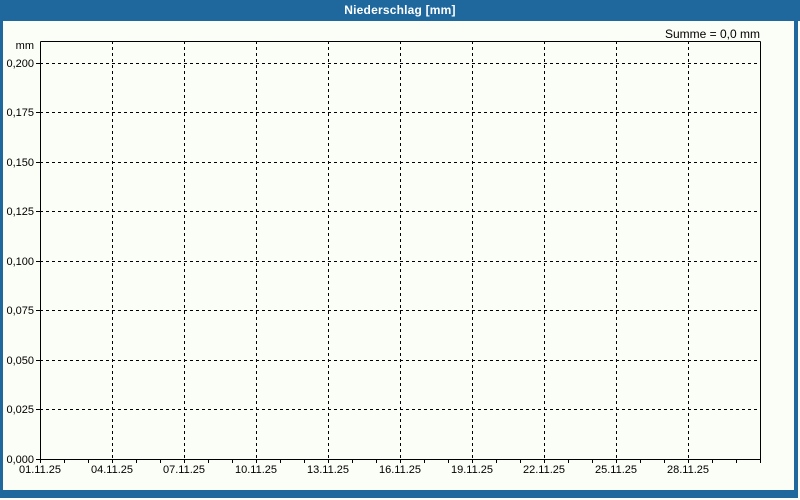  I want to click on chart-title-bar: Niederschlag [mm], so click(400, 10).